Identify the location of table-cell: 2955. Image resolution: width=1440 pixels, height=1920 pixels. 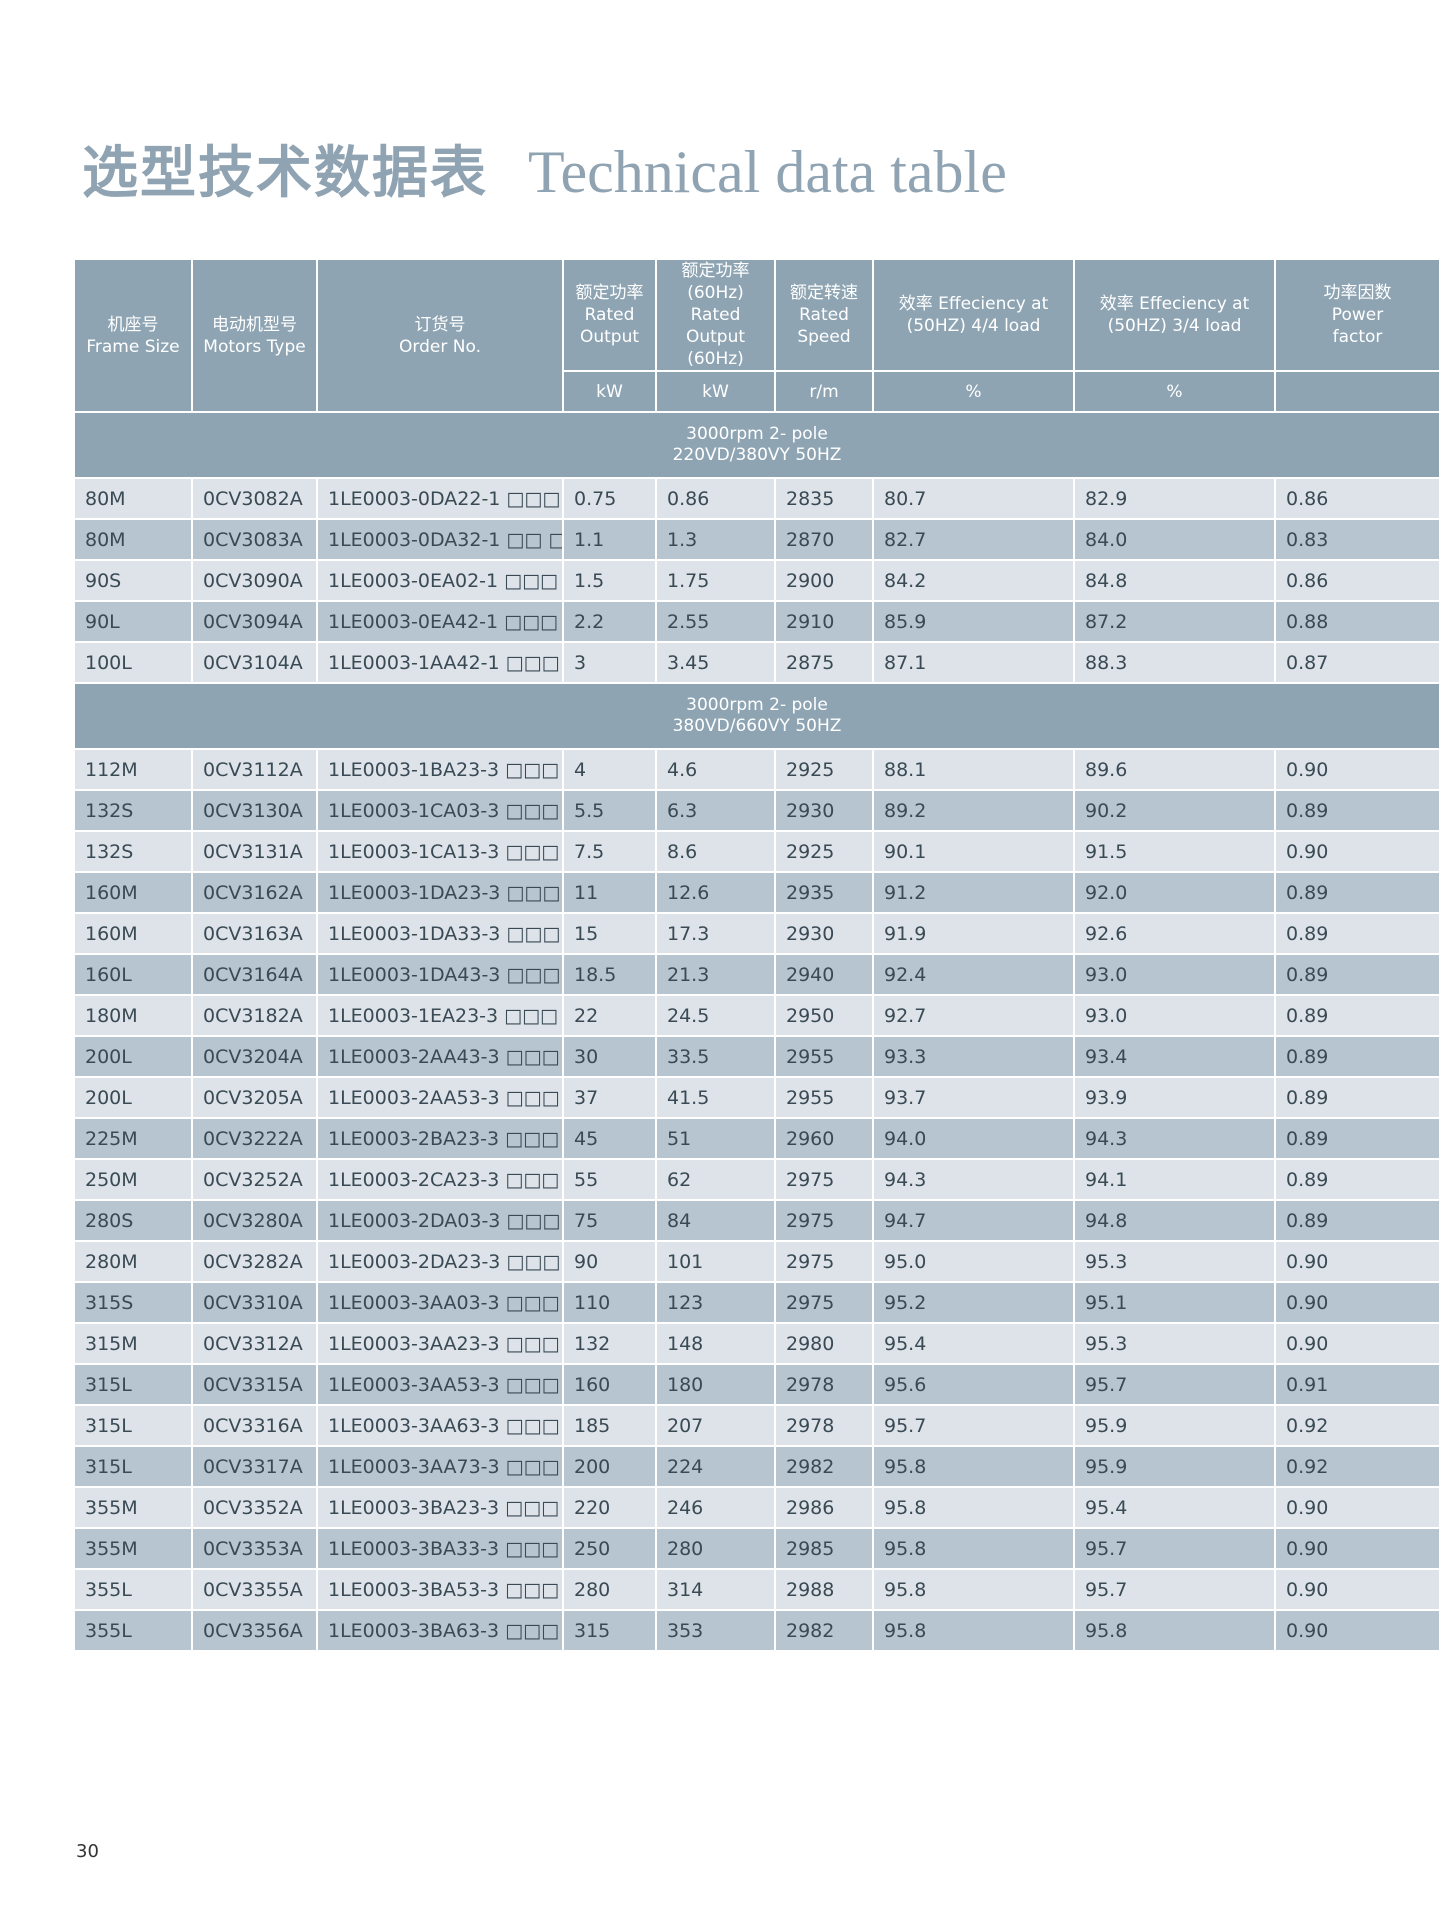
(824, 1057).